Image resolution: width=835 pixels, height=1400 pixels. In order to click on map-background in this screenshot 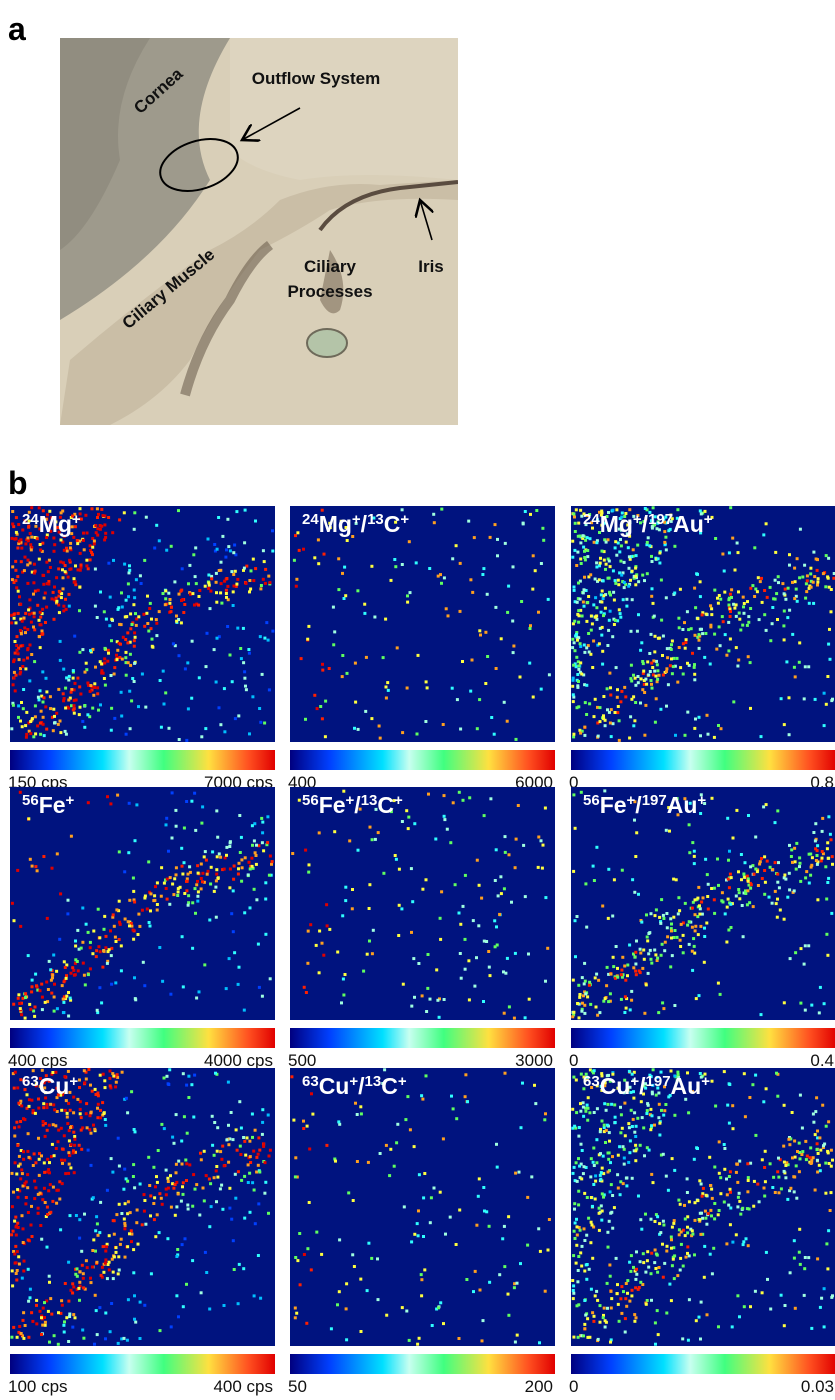, I will do `click(422, 903)`.